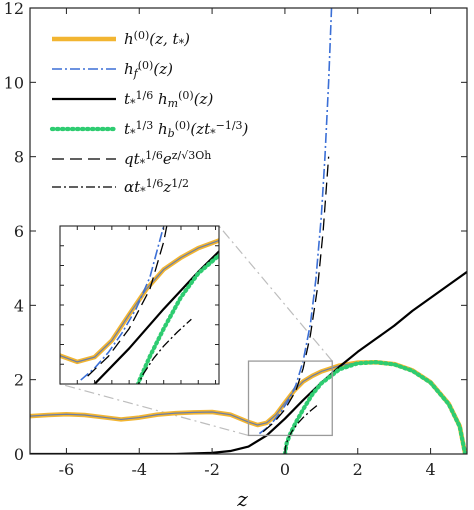 This screenshot has height=510, width=474. I want to click on legend-label-part: m, so click(173, 103).